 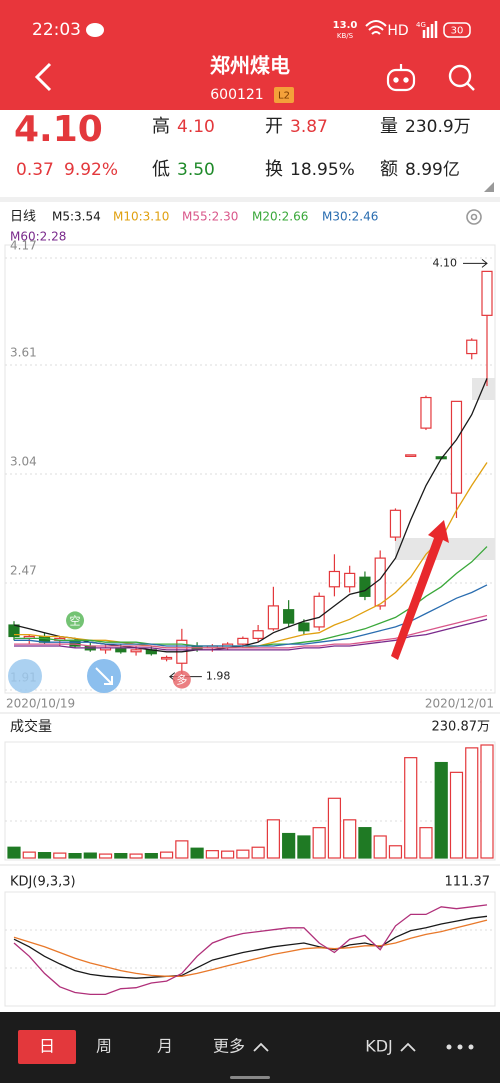 What do you see at coordinates (250, 865) in the screenshot?
I see `divider` at bounding box center [250, 865].